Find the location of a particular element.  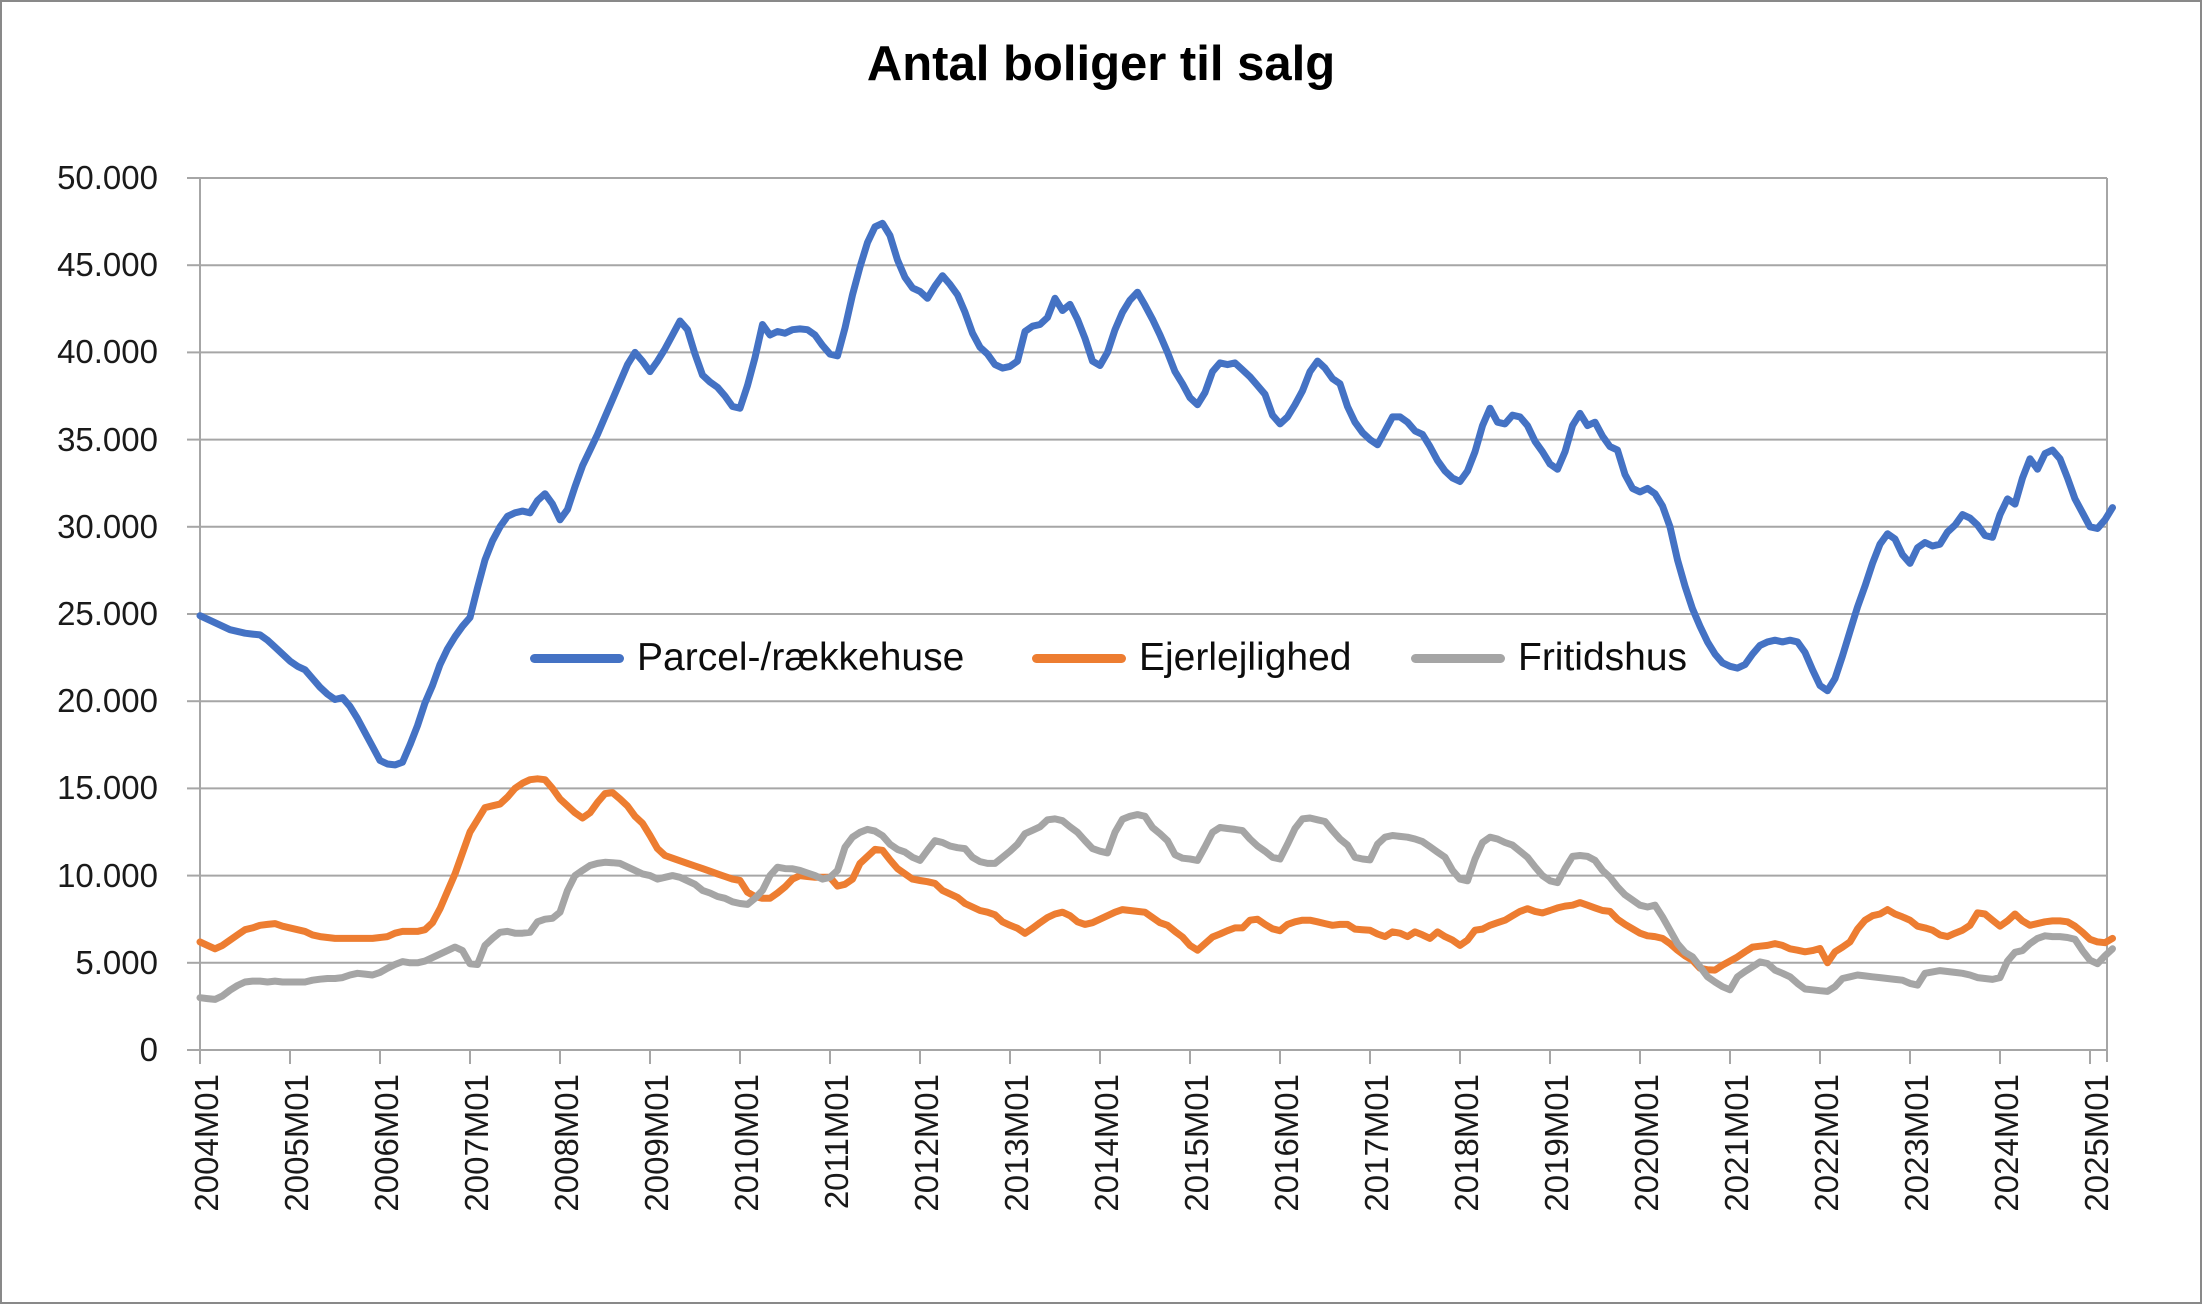

legend-item-fritidshus: Fritidshus is located at coordinates (1549, 658).